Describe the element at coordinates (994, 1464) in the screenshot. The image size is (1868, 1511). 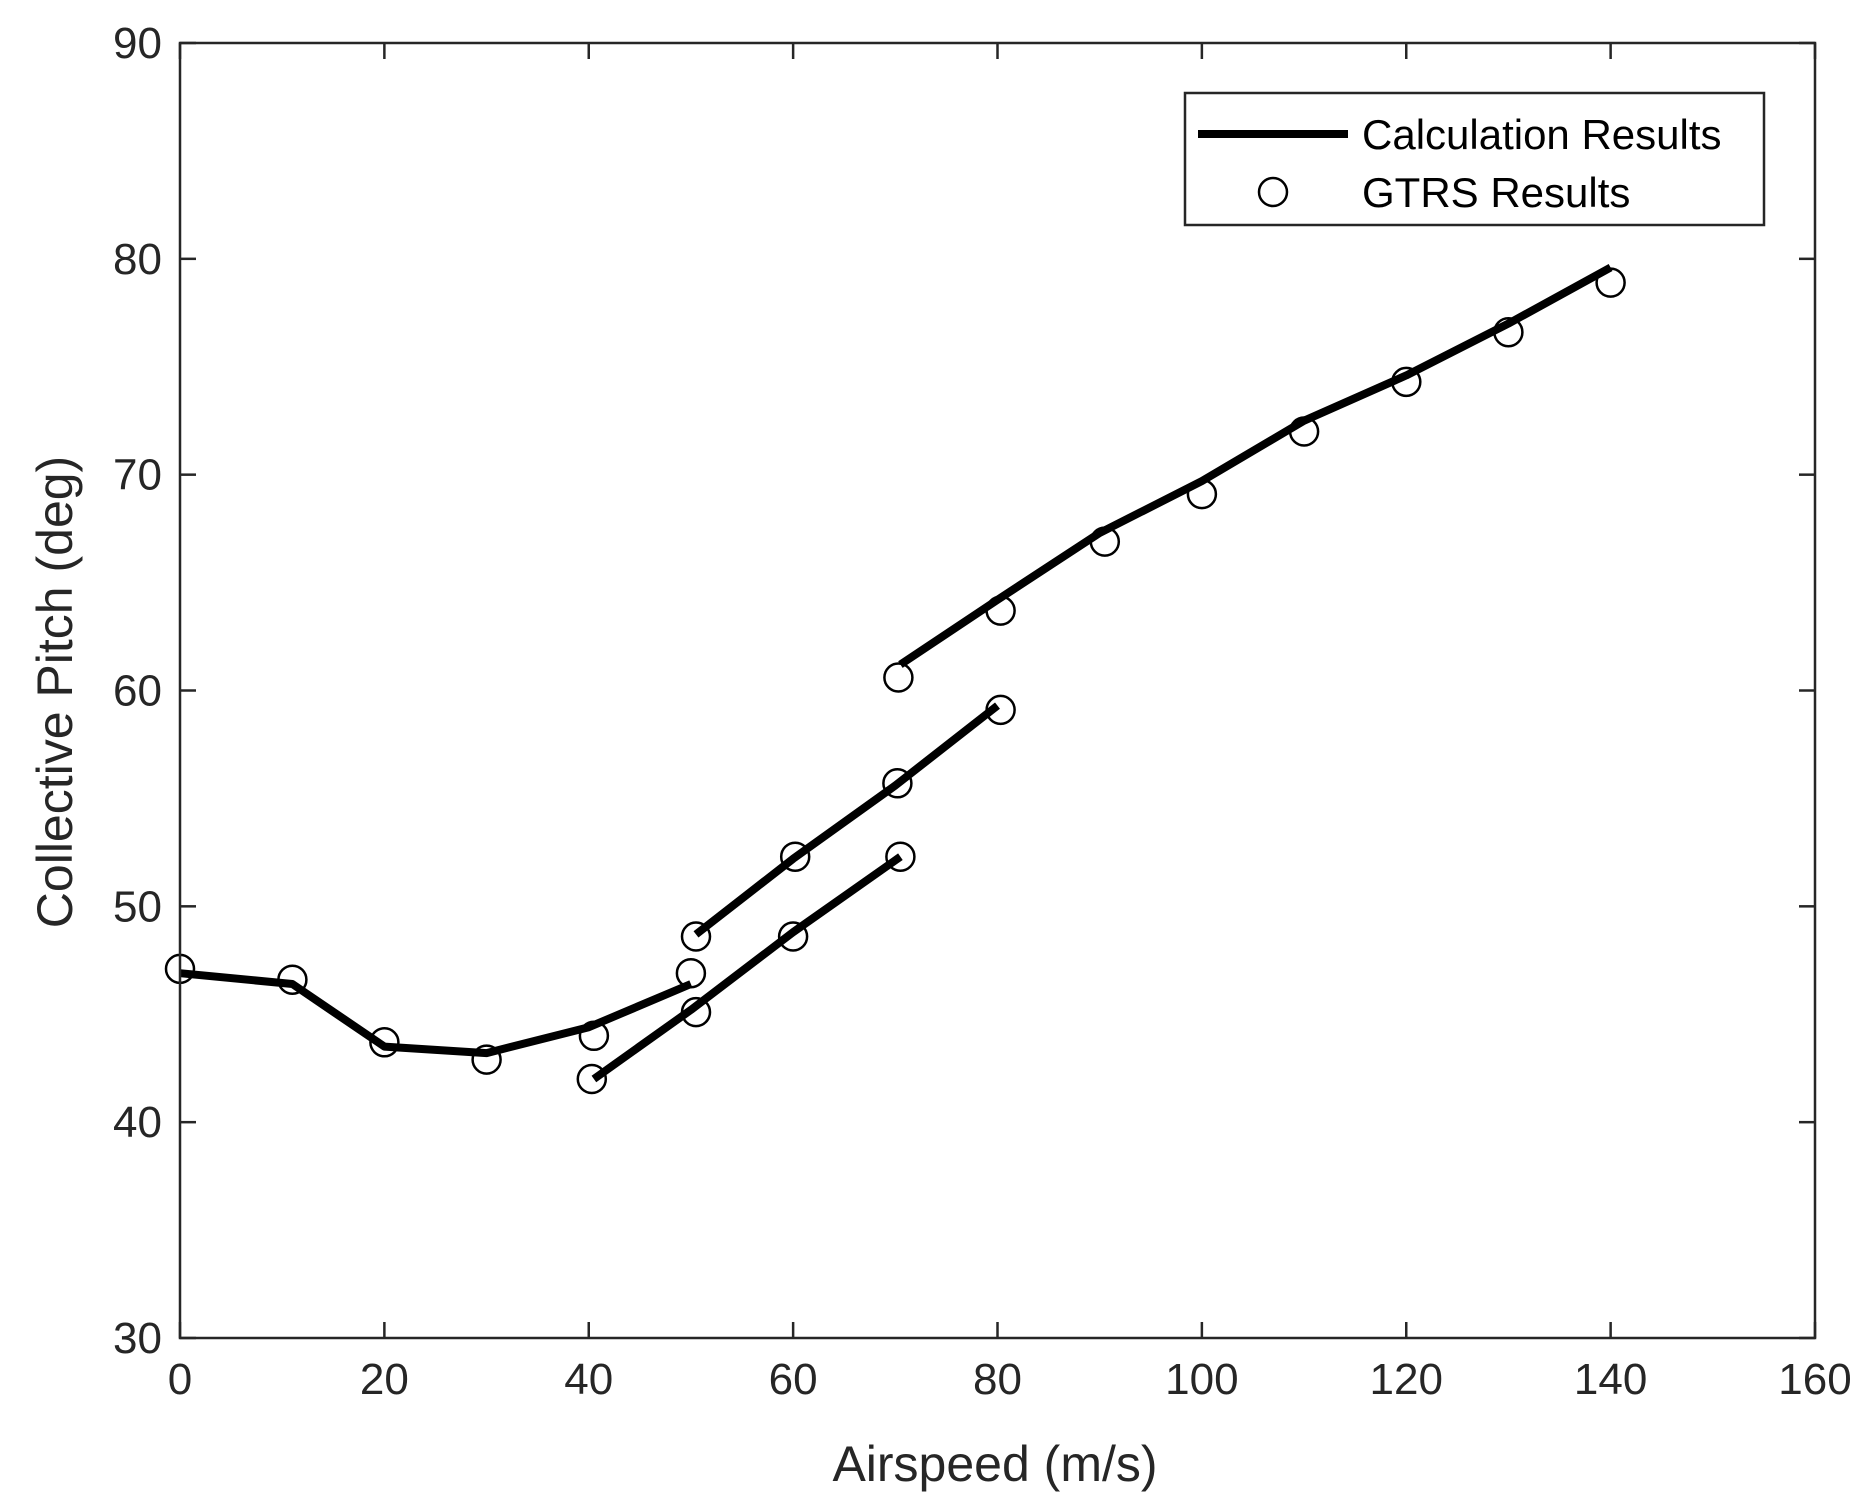
I see `x-axis-title: Airspeed (m/s)` at that location.